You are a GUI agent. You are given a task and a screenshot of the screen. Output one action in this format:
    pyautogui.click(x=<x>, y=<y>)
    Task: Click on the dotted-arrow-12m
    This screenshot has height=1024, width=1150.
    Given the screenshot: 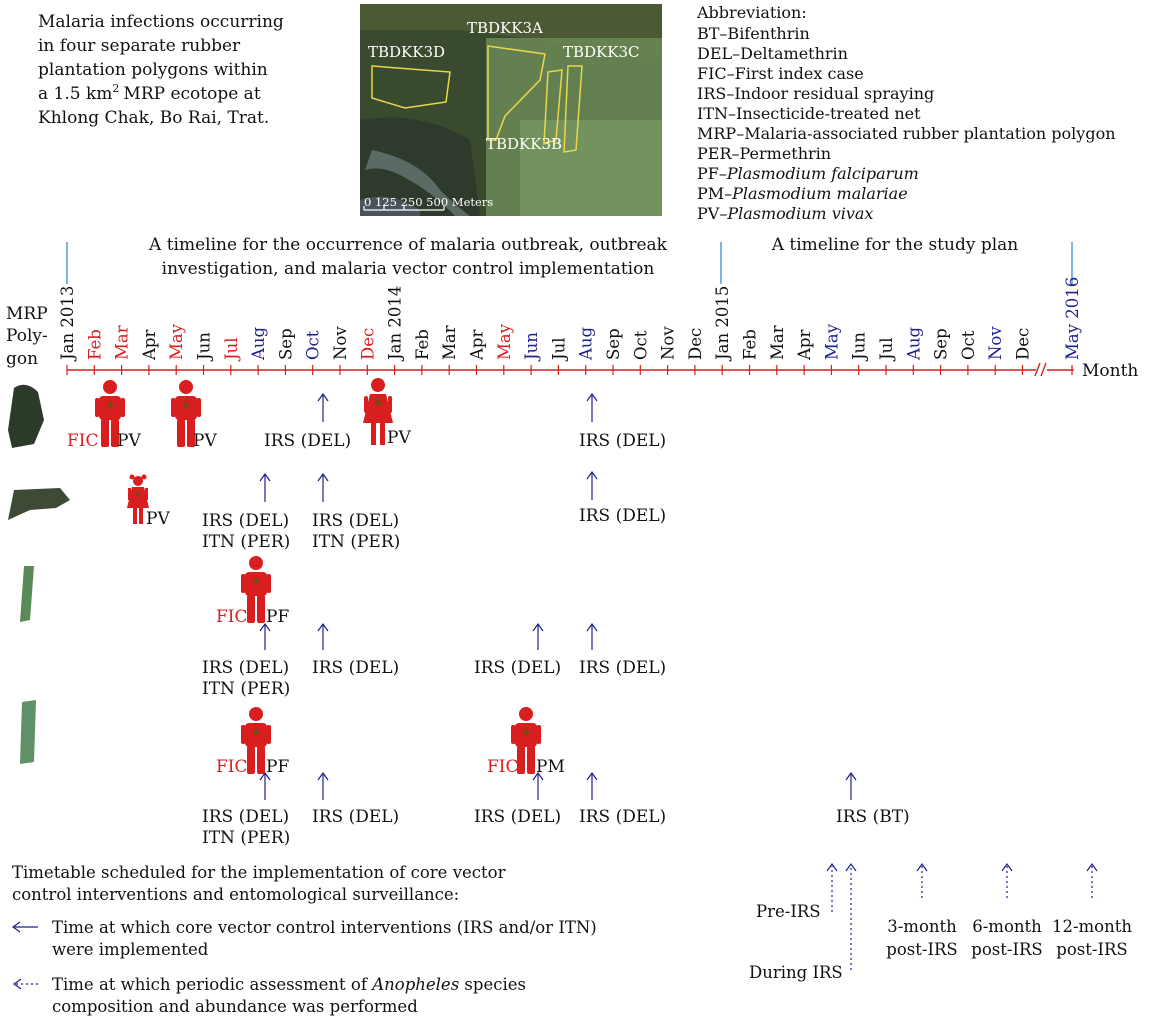 What is the action you would take?
    pyautogui.click(x=1092, y=880)
    